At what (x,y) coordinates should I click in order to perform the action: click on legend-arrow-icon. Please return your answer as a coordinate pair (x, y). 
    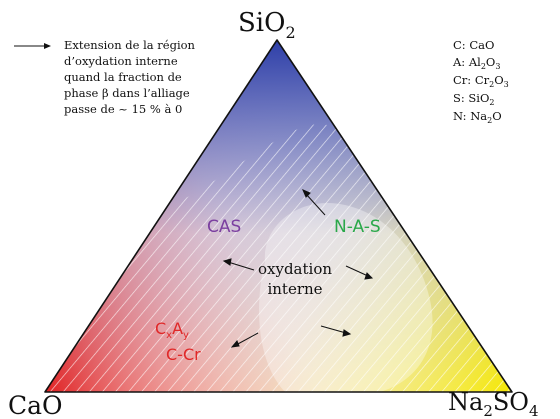
    Looking at the image, I should click on (32, 46).